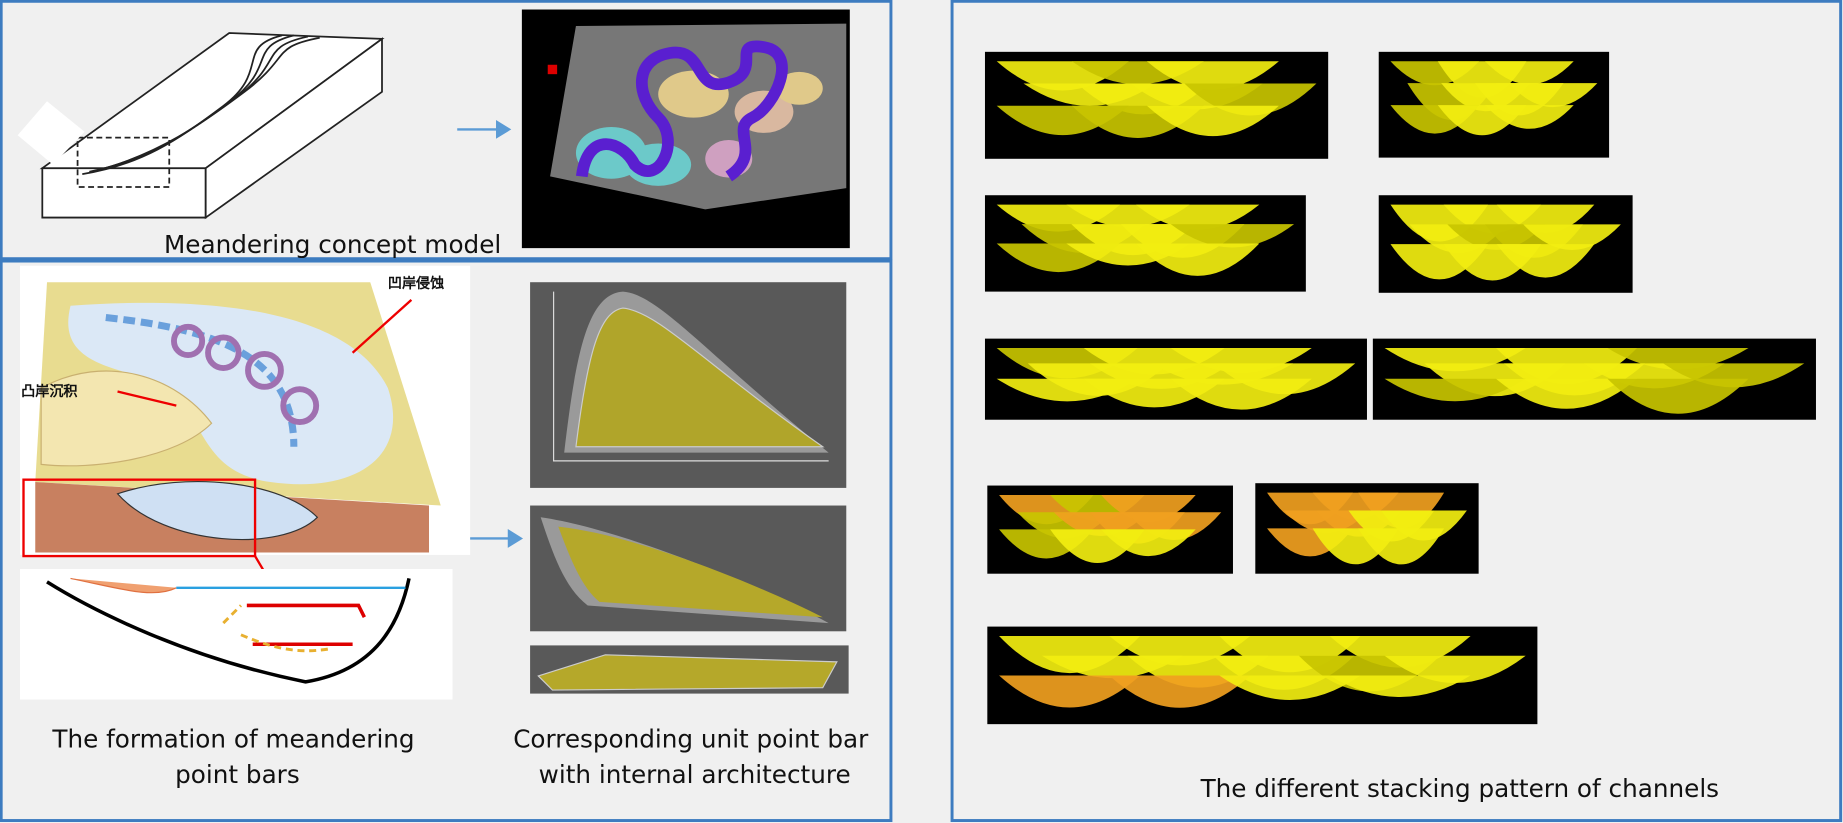 The height and width of the screenshot is (823, 1843). What do you see at coordinates (217, 510) in the screenshot?
I see `section-water` at bounding box center [217, 510].